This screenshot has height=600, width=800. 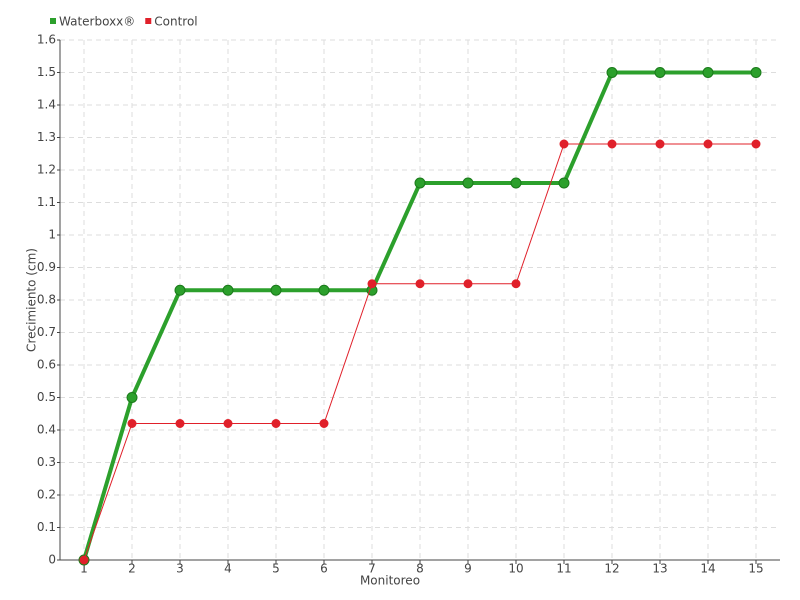 I want to click on x-tick-label: 12, so click(x=611, y=569).